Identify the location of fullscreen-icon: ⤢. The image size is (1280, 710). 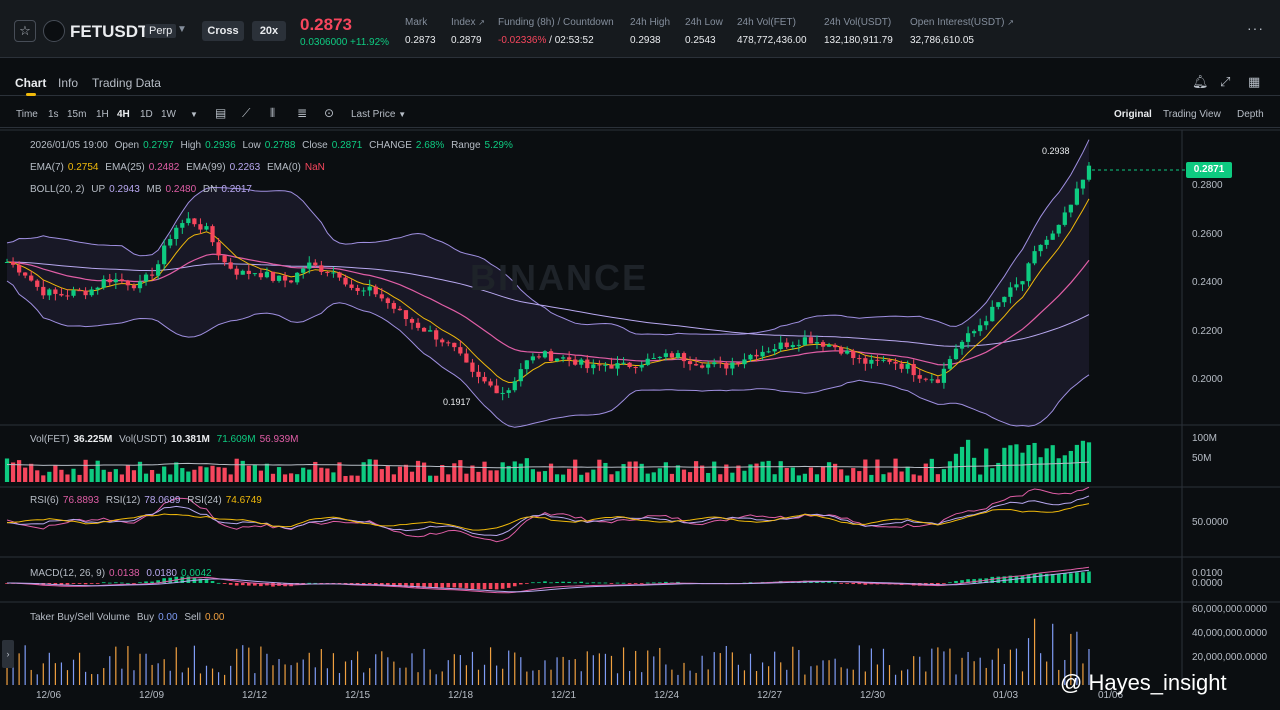
(1225, 81).